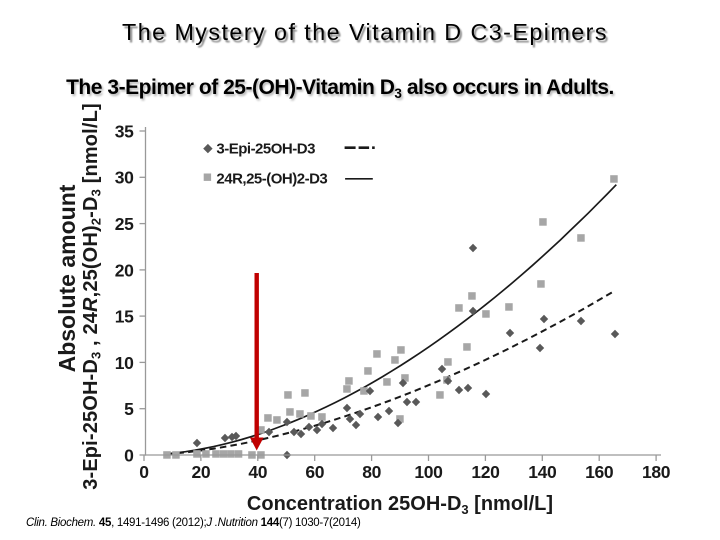 This screenshot has height=540, width=720. I want to click on svg-text: 160, so click(599, 472).